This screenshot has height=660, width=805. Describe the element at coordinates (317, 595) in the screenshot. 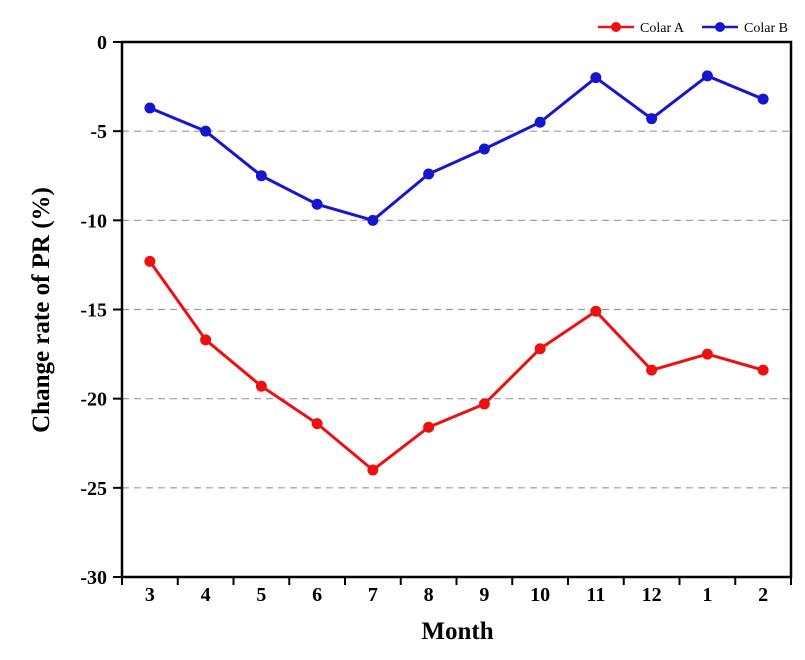

I see `x-tick-label: 6` at that location.